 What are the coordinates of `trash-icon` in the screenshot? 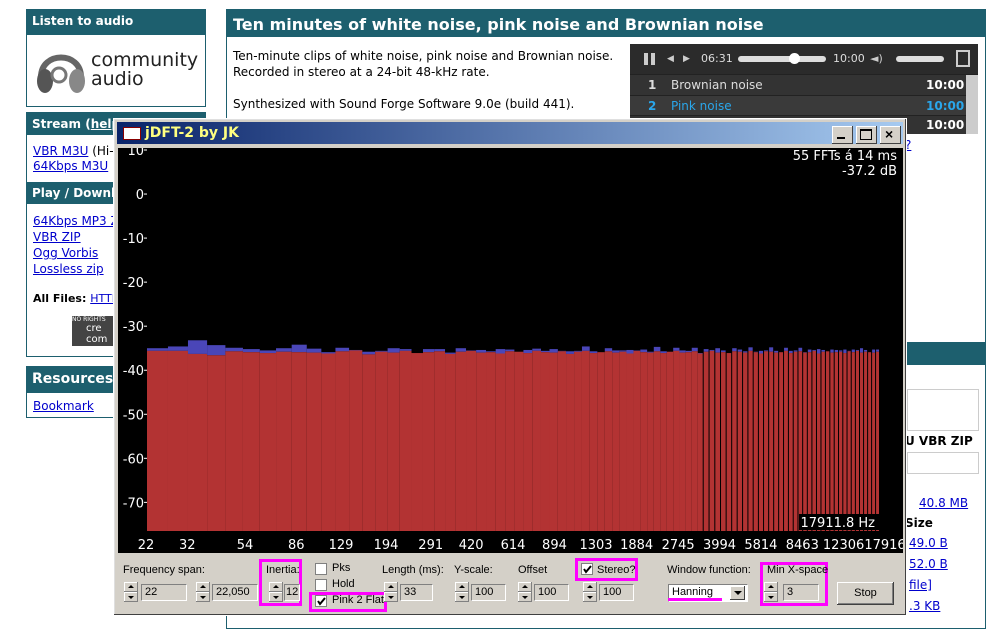 It's located at (963, 58).